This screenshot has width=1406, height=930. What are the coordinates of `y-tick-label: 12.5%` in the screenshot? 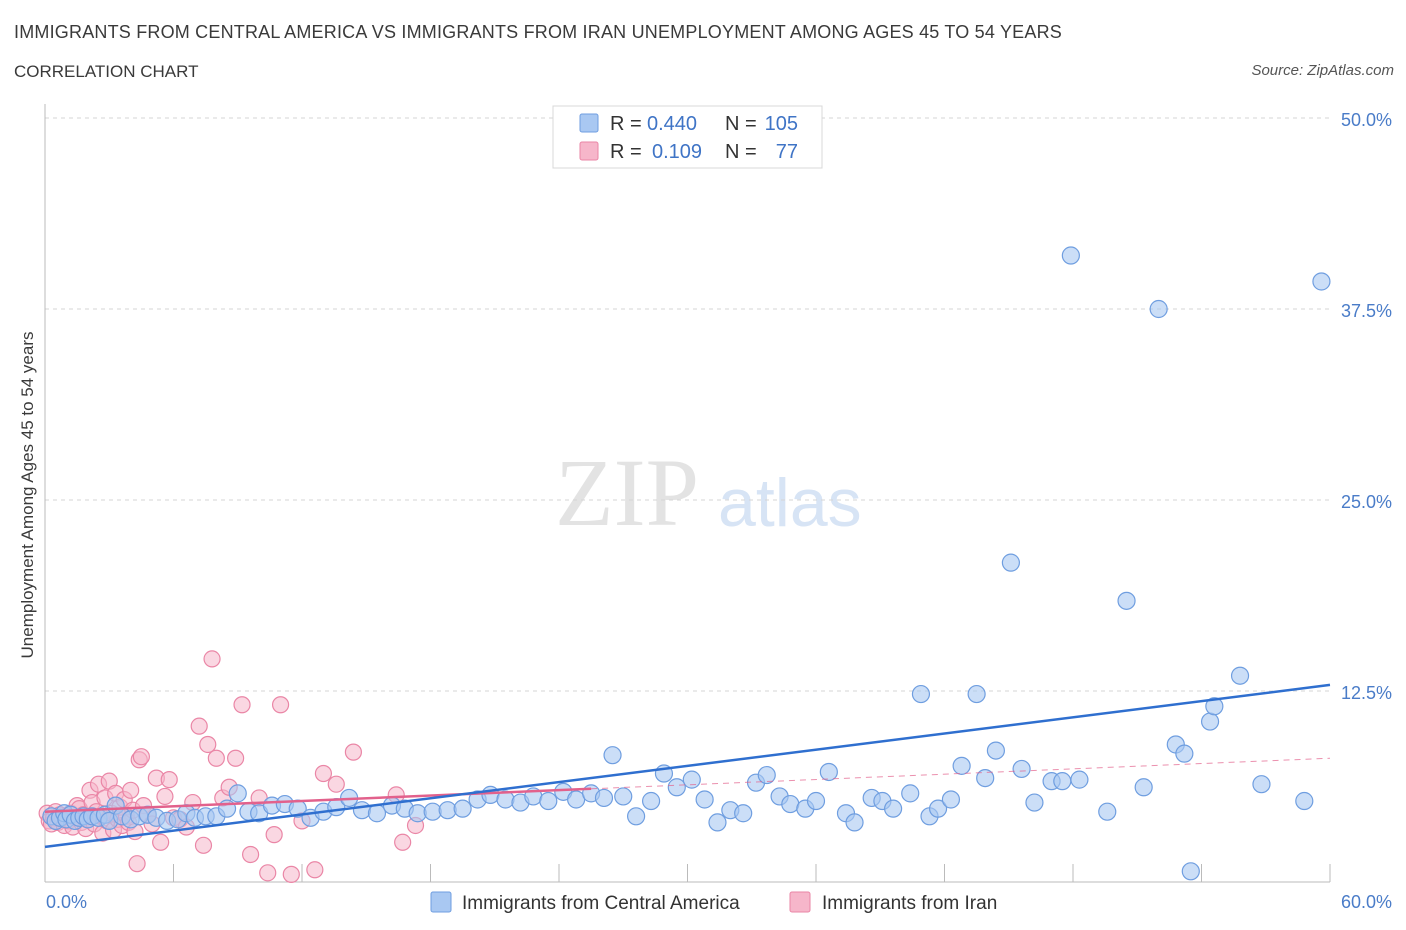 It's located at (1366, 693).